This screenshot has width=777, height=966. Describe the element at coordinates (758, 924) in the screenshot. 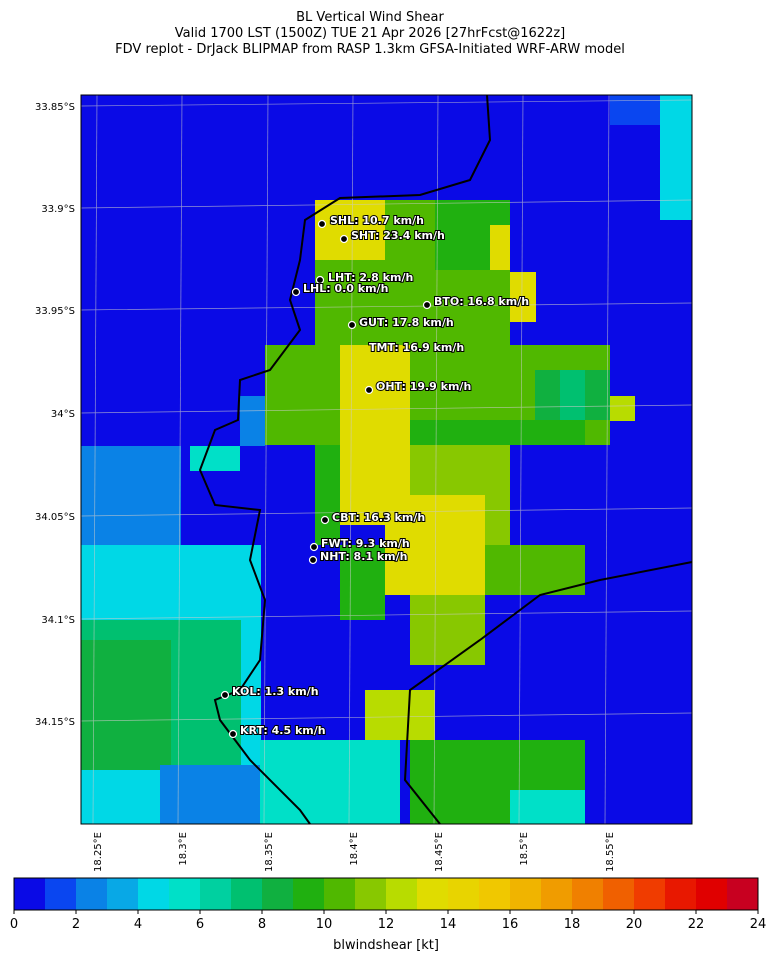

I see `colorbar-tick-label: 24` at that location.